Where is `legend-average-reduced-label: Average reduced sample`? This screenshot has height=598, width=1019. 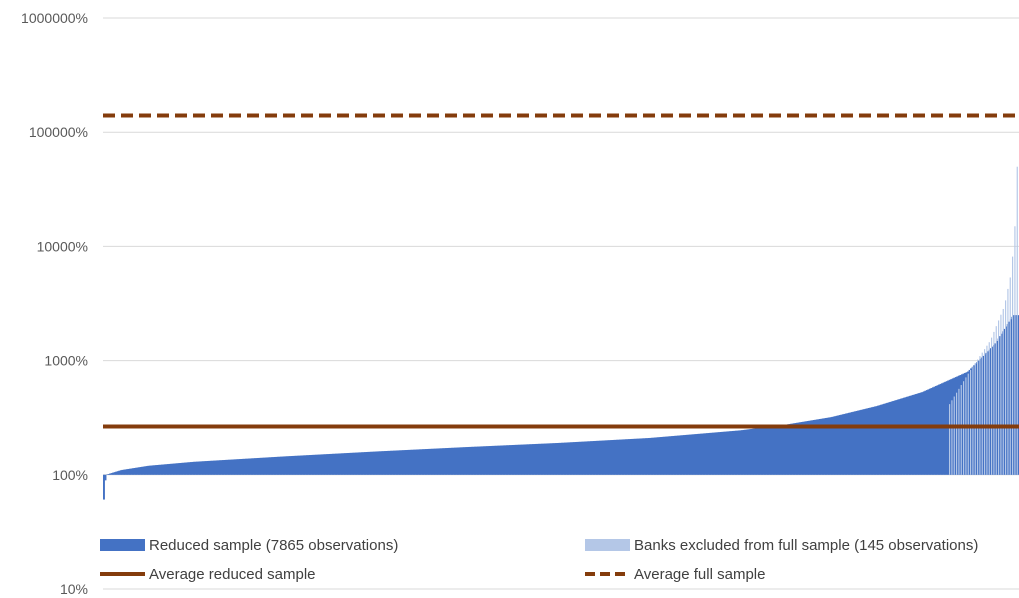
legend-average-reduced-label: Average reduced sample is located at coordinates (232, 574).